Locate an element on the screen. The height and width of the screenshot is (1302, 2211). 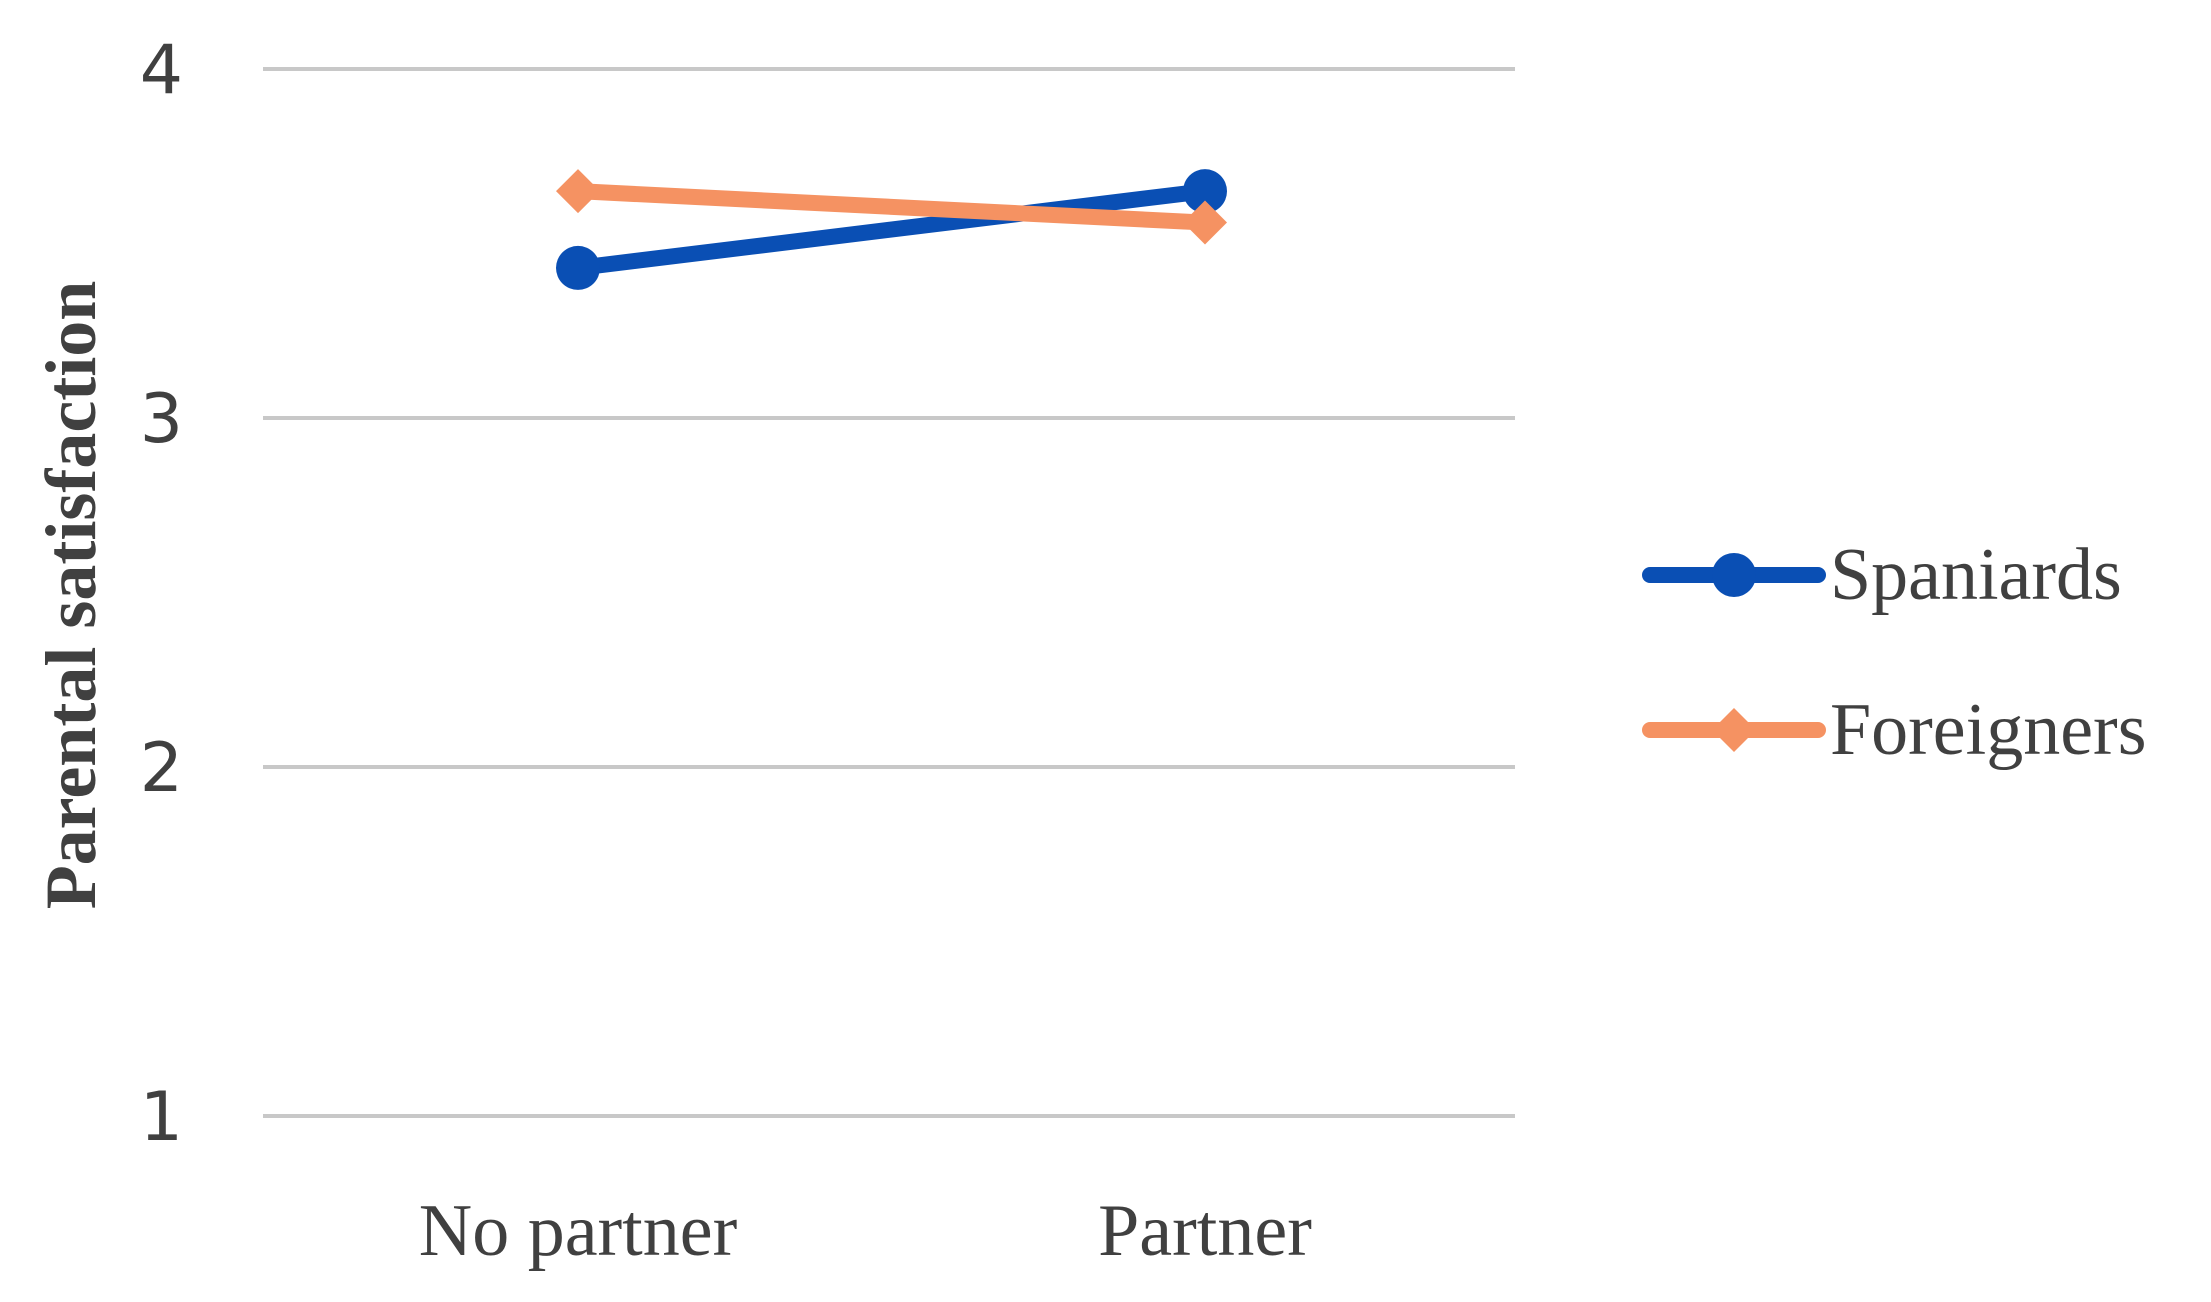
y-tick-label: 1 is located at coordinates (161, 1117).